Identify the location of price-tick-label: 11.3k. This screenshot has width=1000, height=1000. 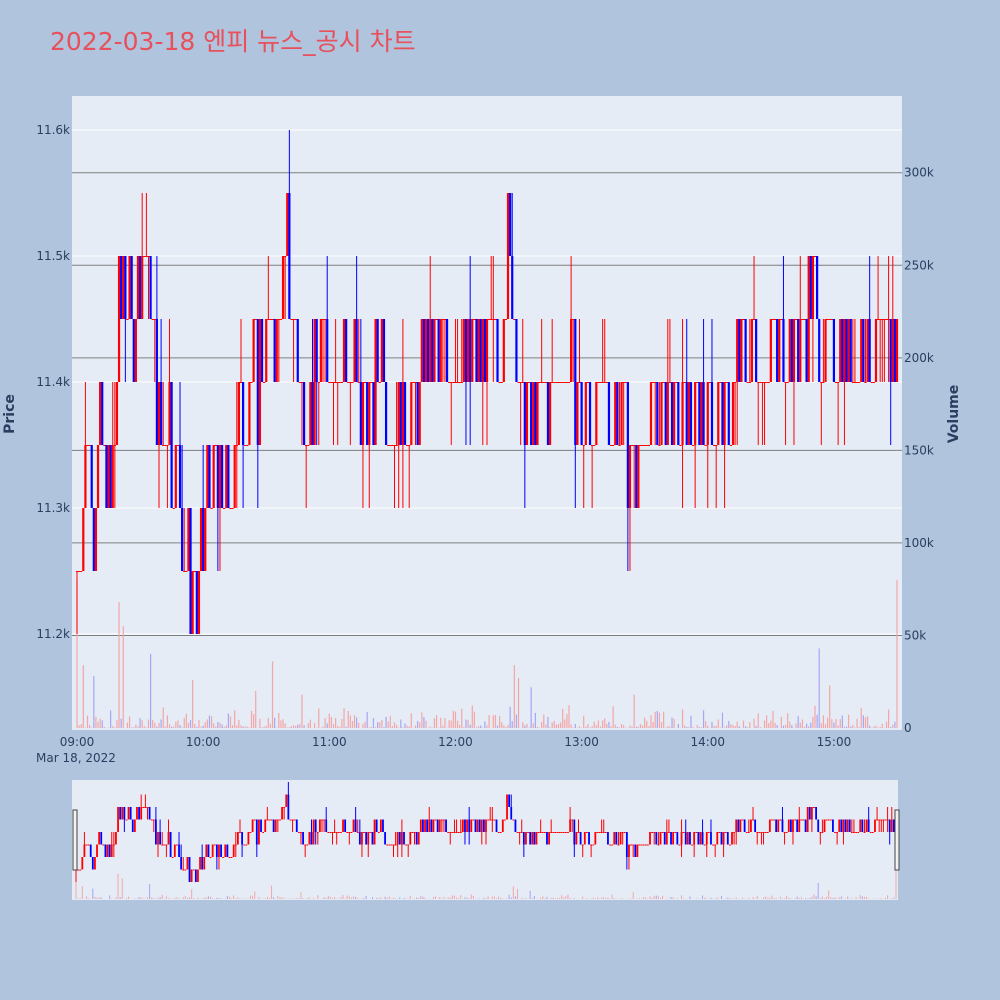
(53, 508).